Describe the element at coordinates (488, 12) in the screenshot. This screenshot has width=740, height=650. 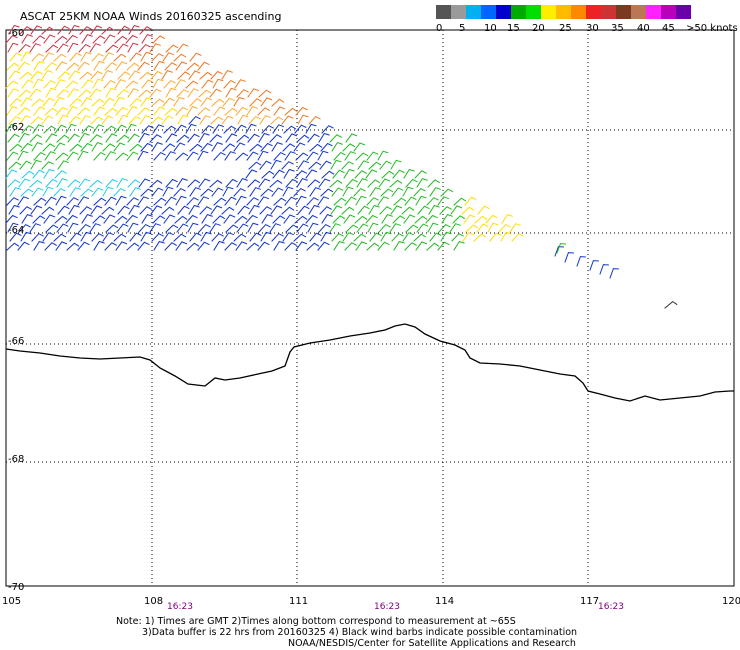
I see `legend-swatch` at that location.